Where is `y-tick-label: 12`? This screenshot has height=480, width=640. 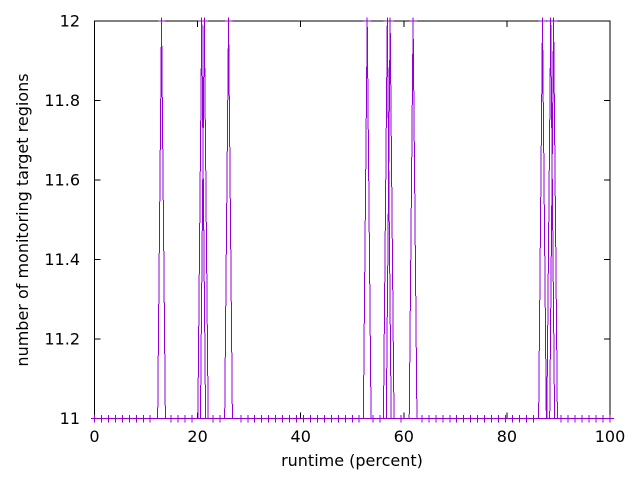
y-tick-label: 12 is located at coordinates (70, 21).